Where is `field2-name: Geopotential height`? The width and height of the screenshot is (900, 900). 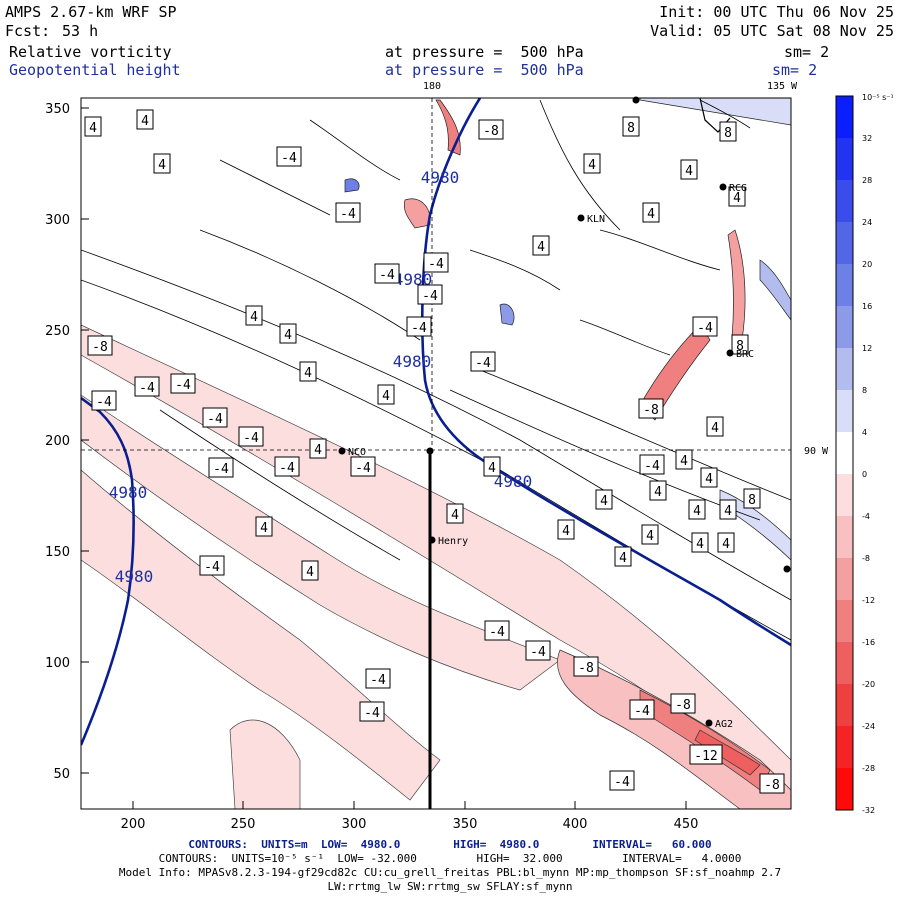
field2-name: Geopotential height is located at coordinates (95, 70).